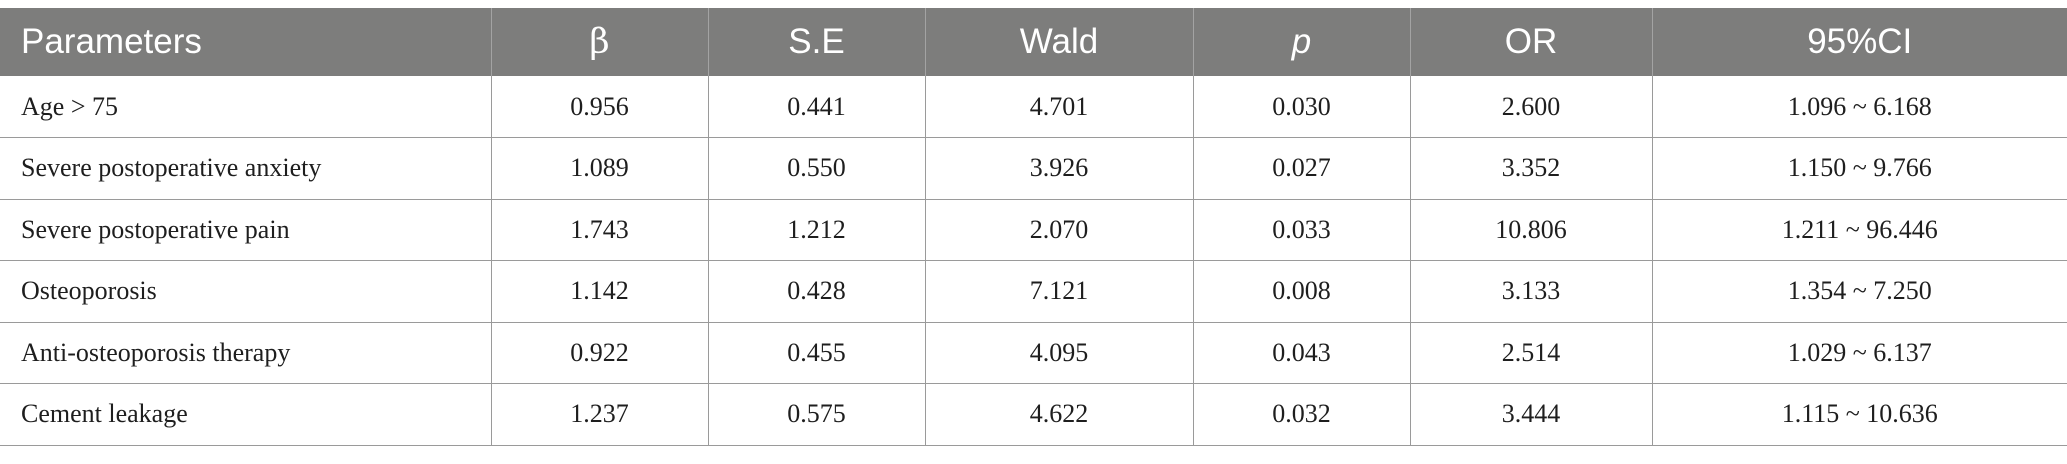  I want to click on cell-or: 3.444, so click(1530, 414).